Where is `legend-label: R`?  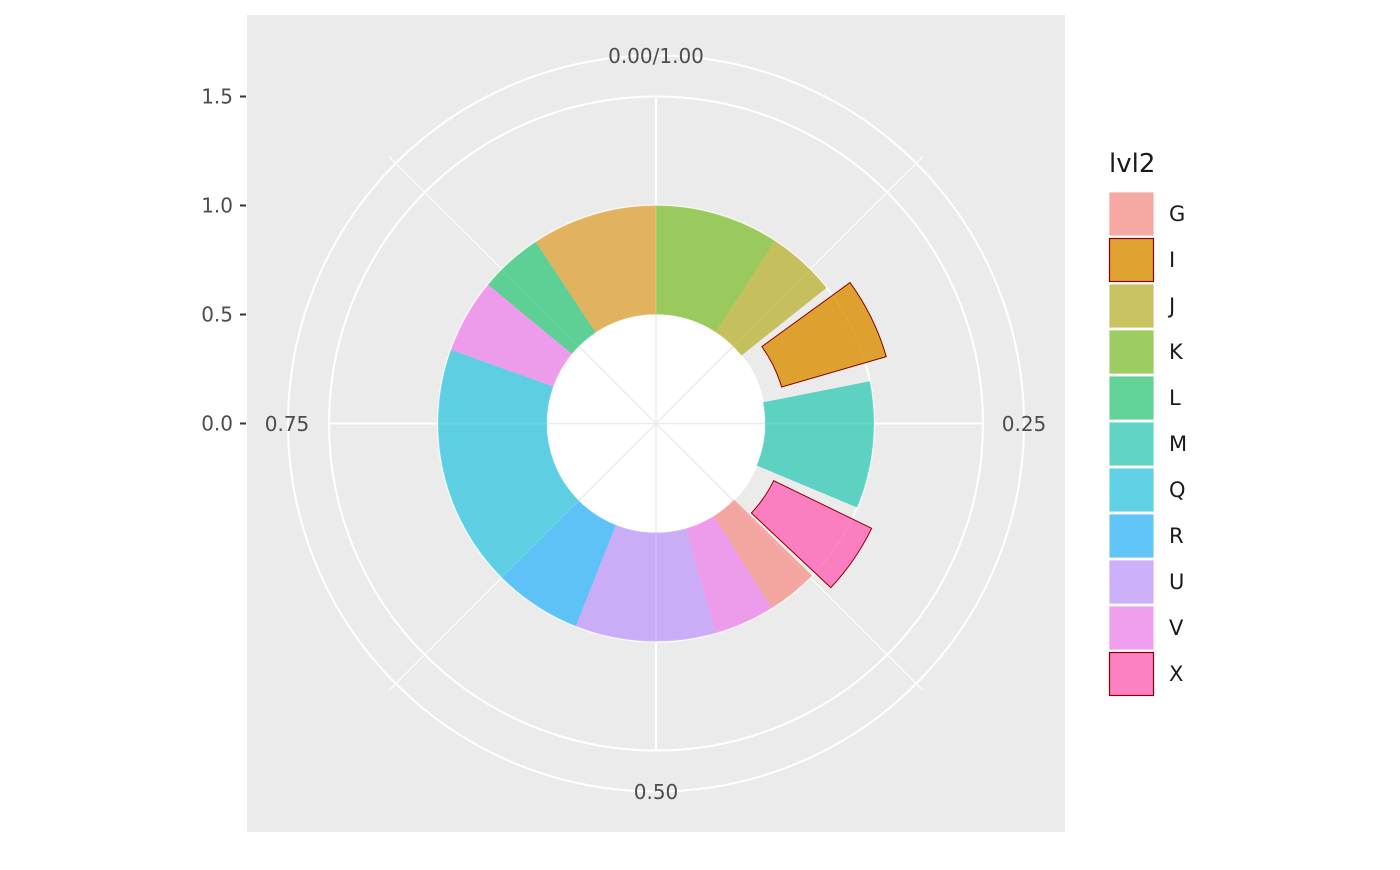 legend-label: R is located at coordinates (1176, 536).